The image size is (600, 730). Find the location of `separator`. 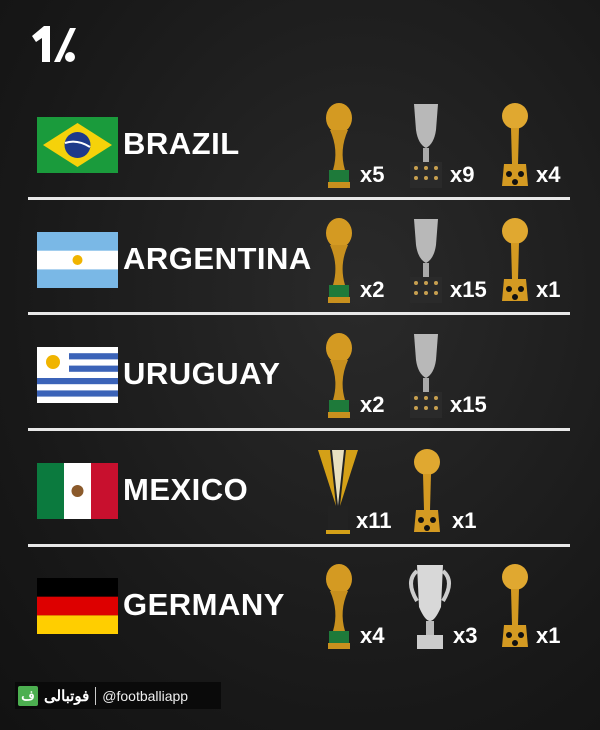

separator is located at coordinates (96, 695).